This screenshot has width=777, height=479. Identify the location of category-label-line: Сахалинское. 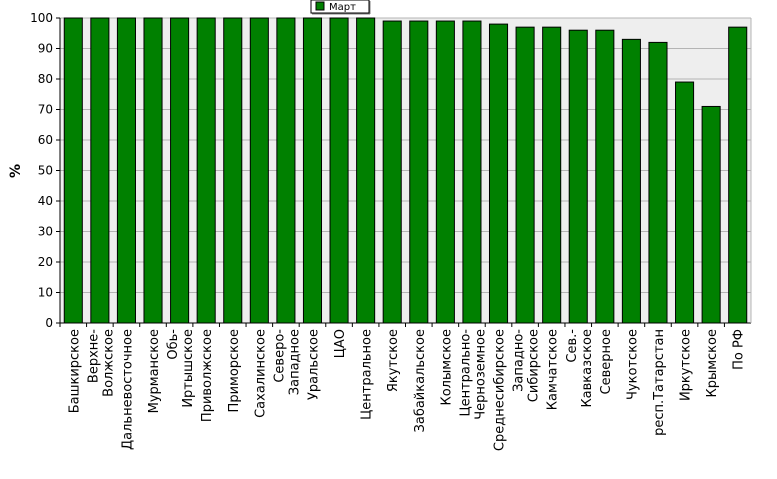
(260, 373).